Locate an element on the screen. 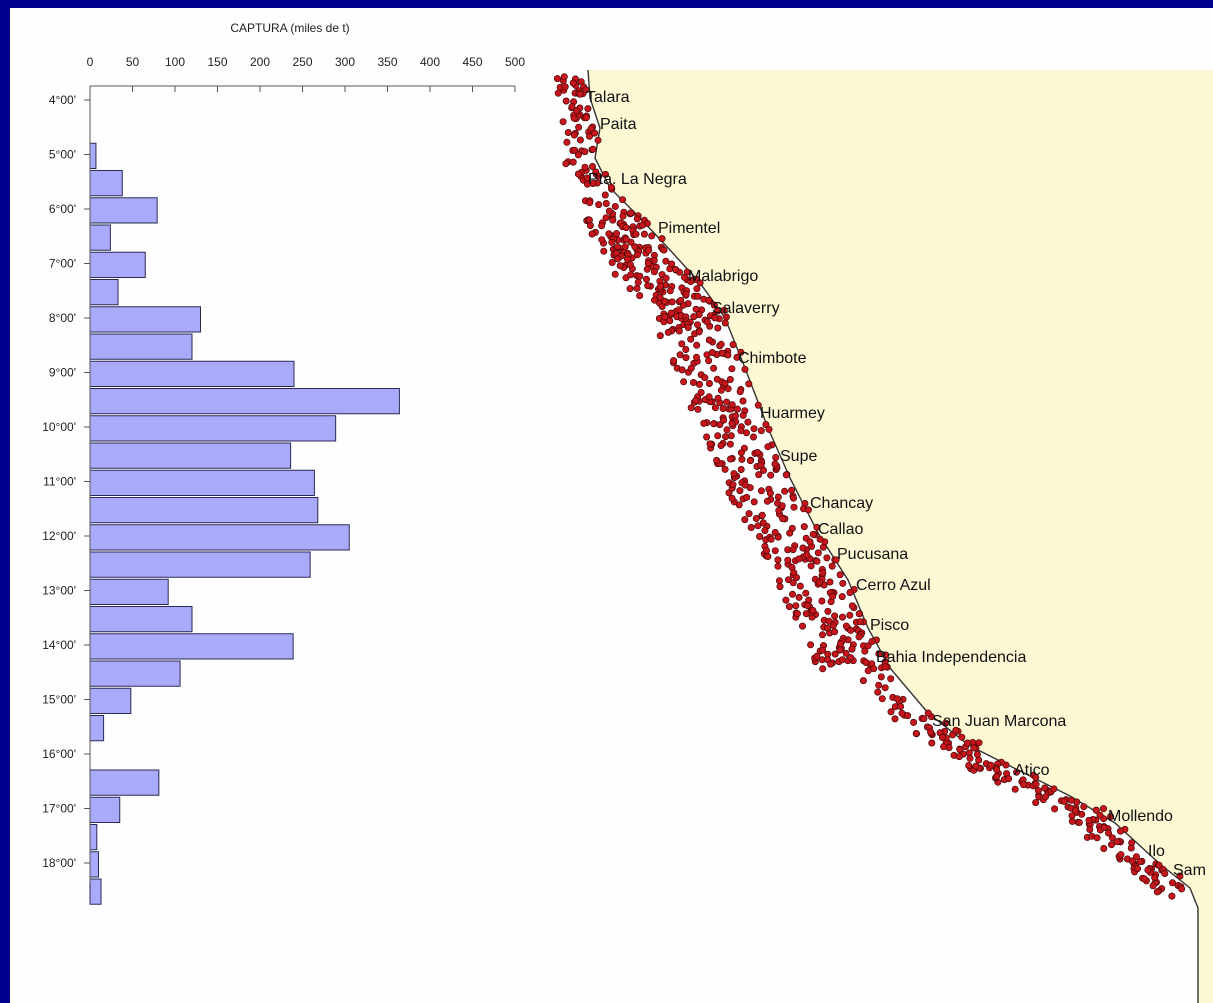 This screenshot has width=1213, height=1003. x-tick-label: 200 is located at coordinates (260, 62).